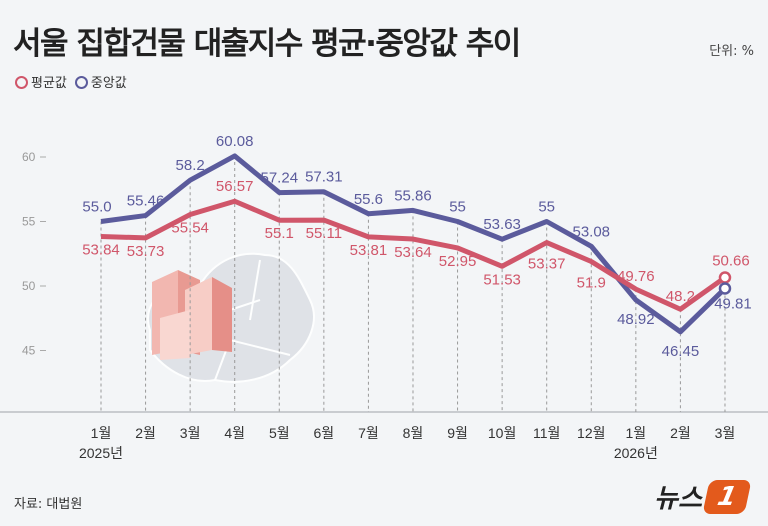 This screenshot has height=526, width=768. What do you see at coordinates (267, 44) in the screenshot?
I see `chart-title: 서울 집합건물 대출지수 평균·중앙값 추이` at bounding box center [267, 44].